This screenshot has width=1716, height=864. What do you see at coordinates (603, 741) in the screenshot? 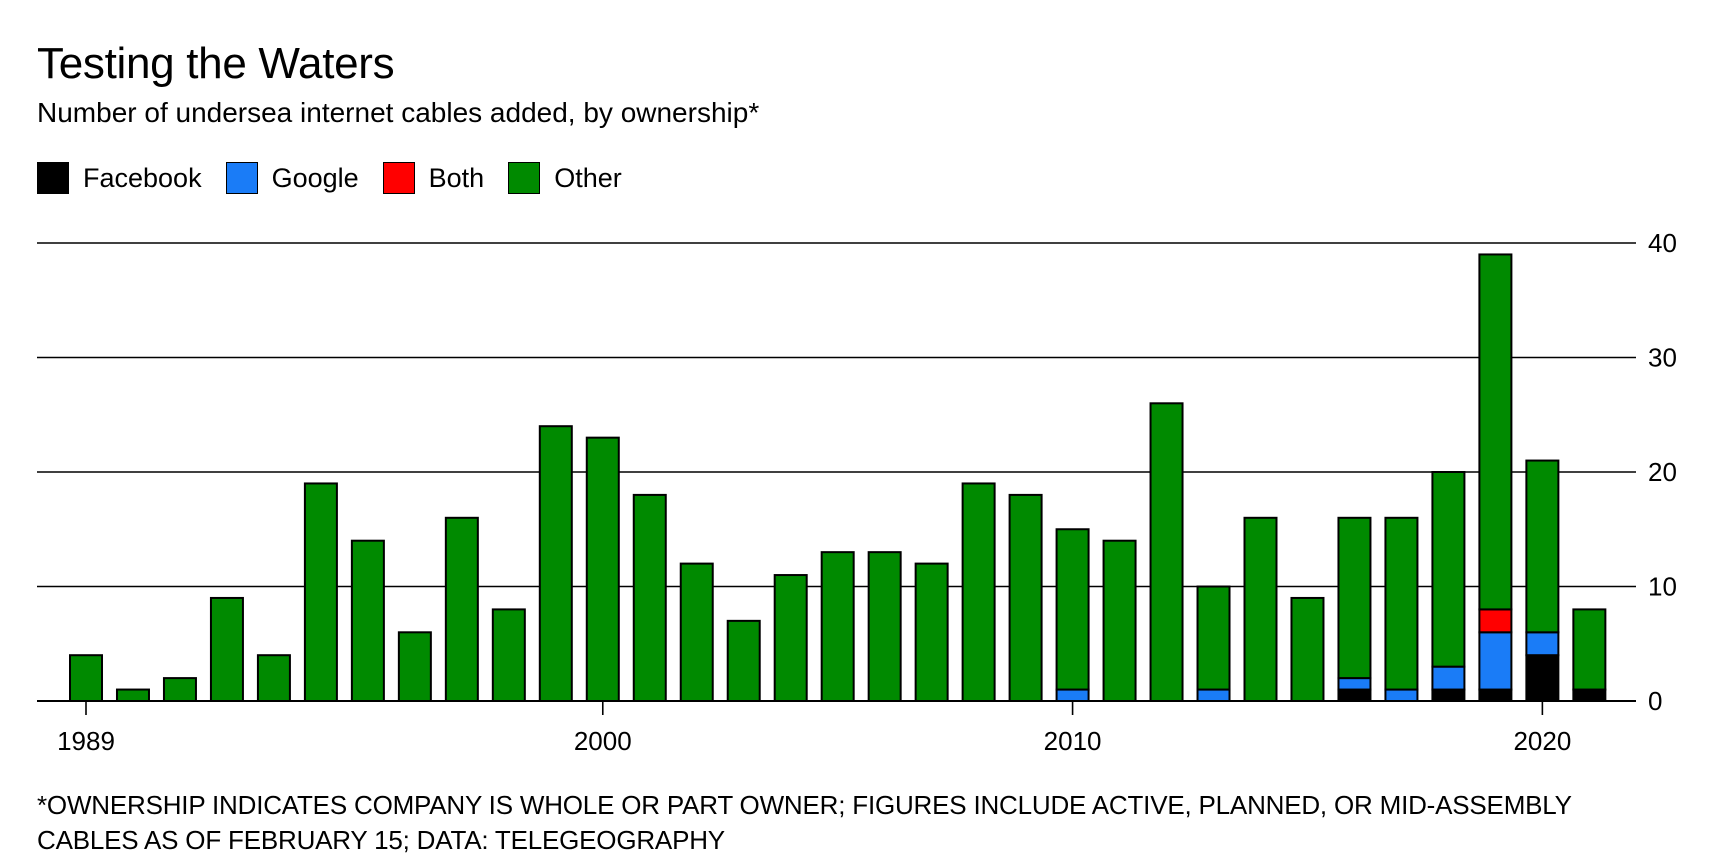
I see `x-tick-label-2000: 2000` at bounding box center [603, 741].